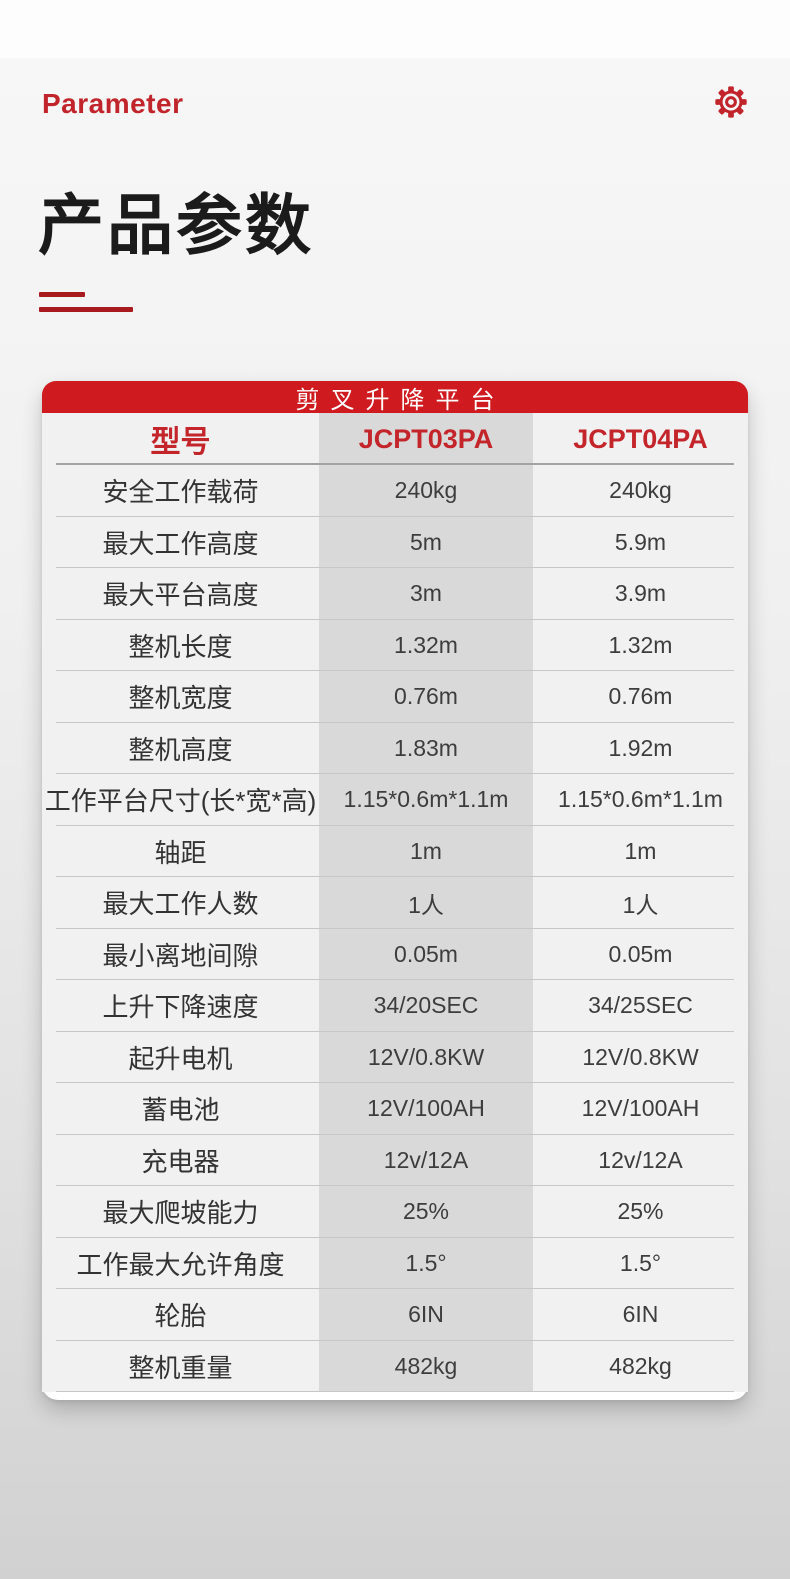 This screenshot has height=1579, width=790. Describe the element at coordinates (426, 490) in the screenshot. I see `row-value-jcpt03pa: 240kg` at that location.